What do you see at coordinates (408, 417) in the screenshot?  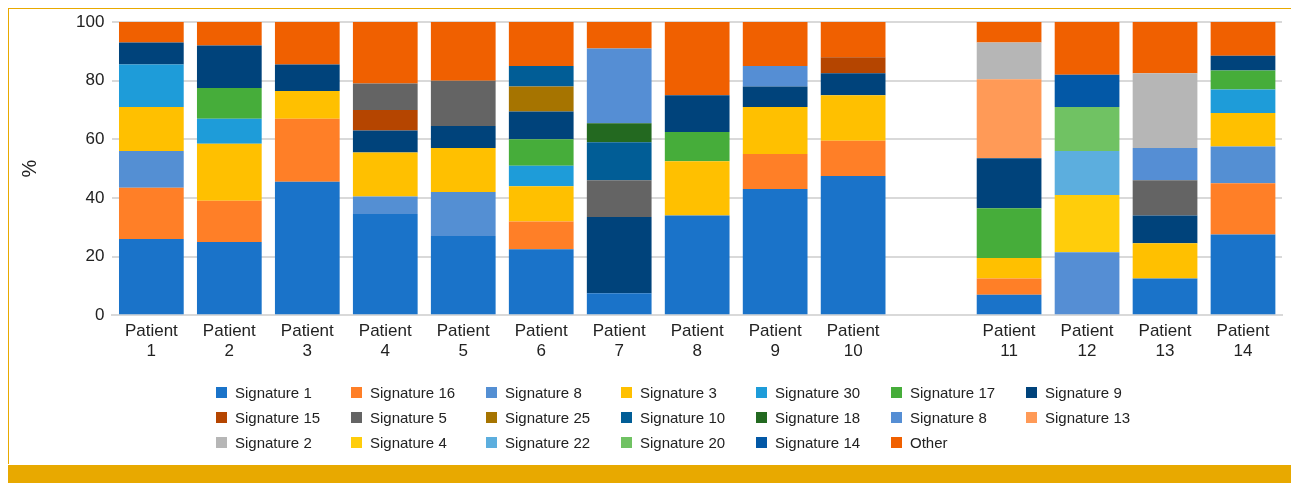 I see `legend-label: Signature 5` at bounding box center [408, 417].